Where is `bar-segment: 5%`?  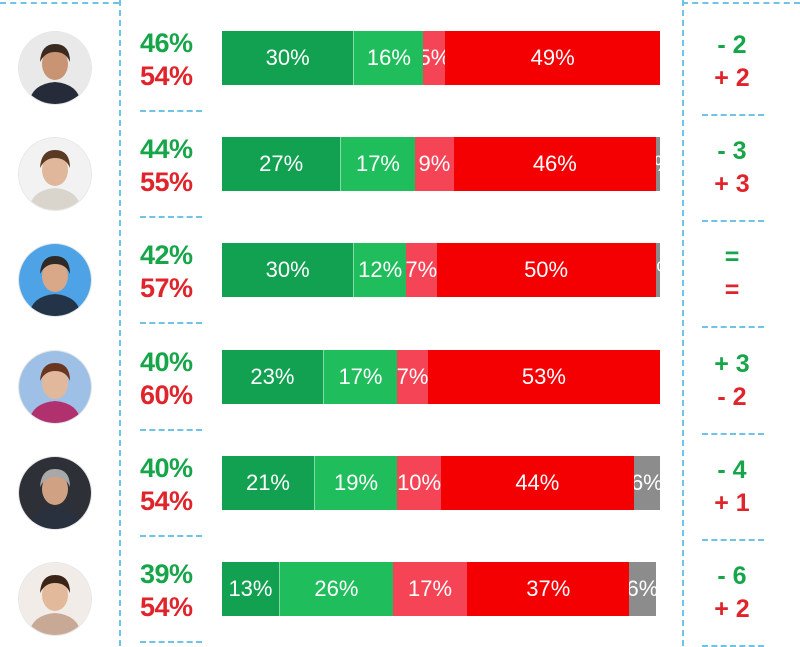
bar-segment: 5% is located at coordinates (434, 58).